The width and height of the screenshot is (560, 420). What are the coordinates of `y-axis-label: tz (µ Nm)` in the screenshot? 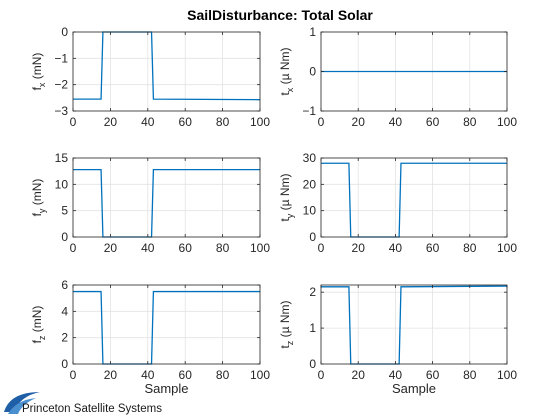 It's located at (286, 324).